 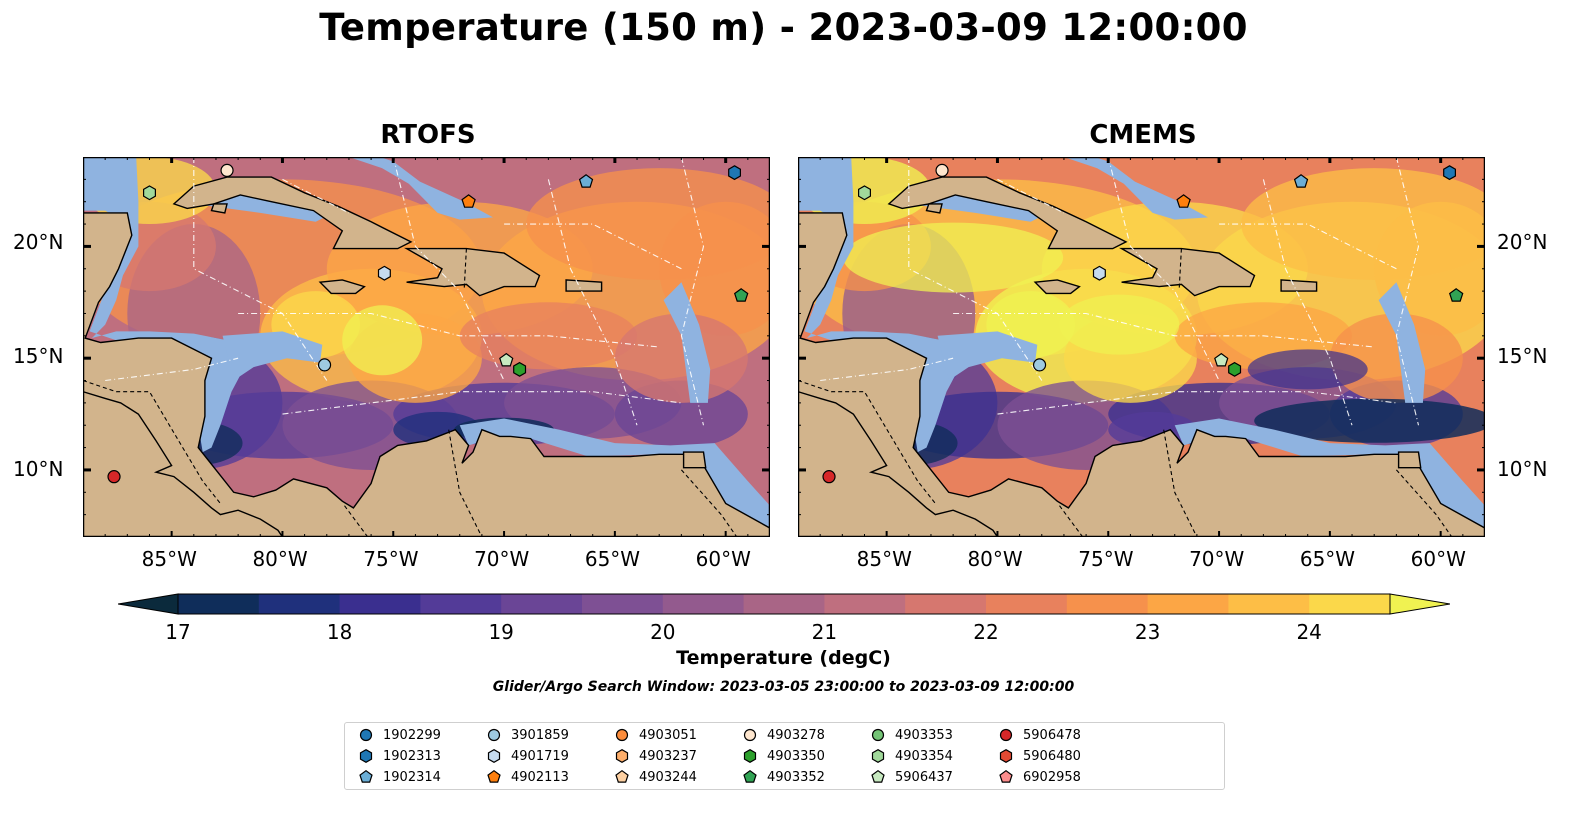 I want to click on lon-label-cmems-3: 70°W, so click(x=1217, y=559).